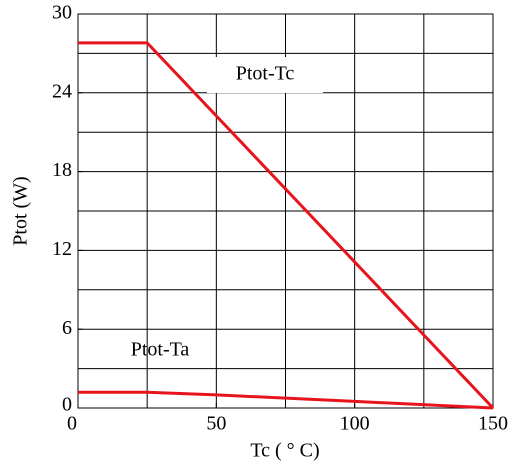 Image resolution: width=521 pixels, height=470 pixels. Describe the element at coordinates (160, 350) in the screenshot. I see `series-label: Ptot-Ta` at that location.